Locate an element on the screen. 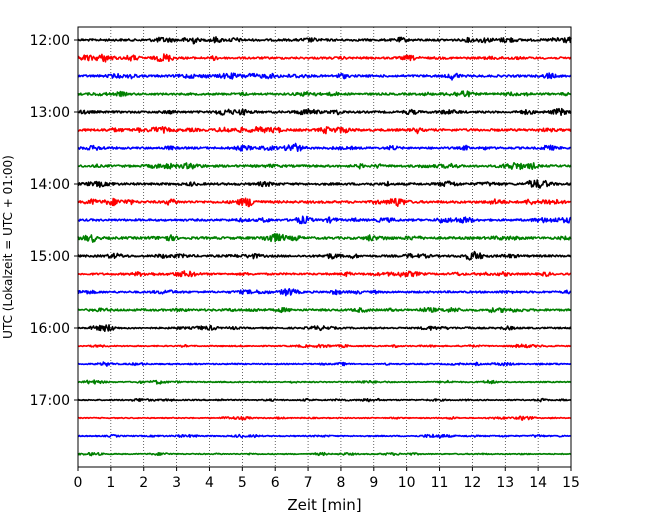 This screenshot has height=520, width=650. x-tick-label: 7 is located at coordinates (308, 483).